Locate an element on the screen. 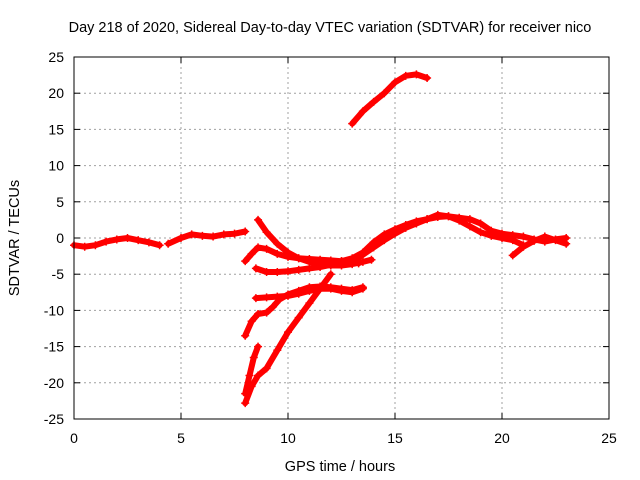 This screenshot has width=640, height=480. x-tick-labels: 0 5 10 15 20 25 is located at coordinates (343, 438).